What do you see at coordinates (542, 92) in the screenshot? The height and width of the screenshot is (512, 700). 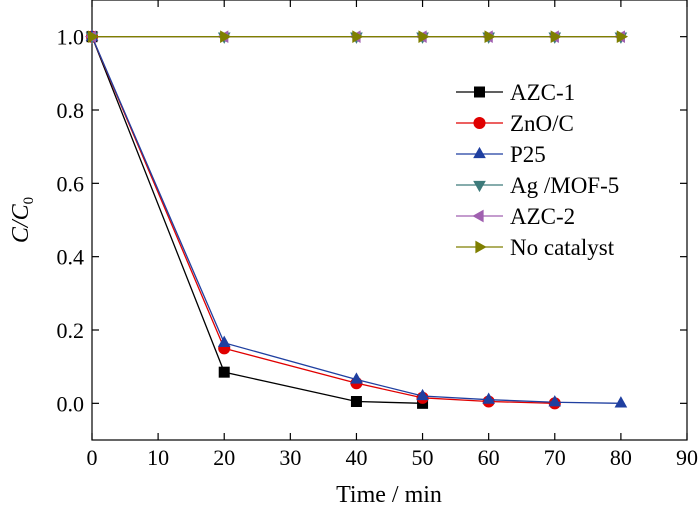 I see `legend-label: AZC-1` at bounding box center [542, 92].